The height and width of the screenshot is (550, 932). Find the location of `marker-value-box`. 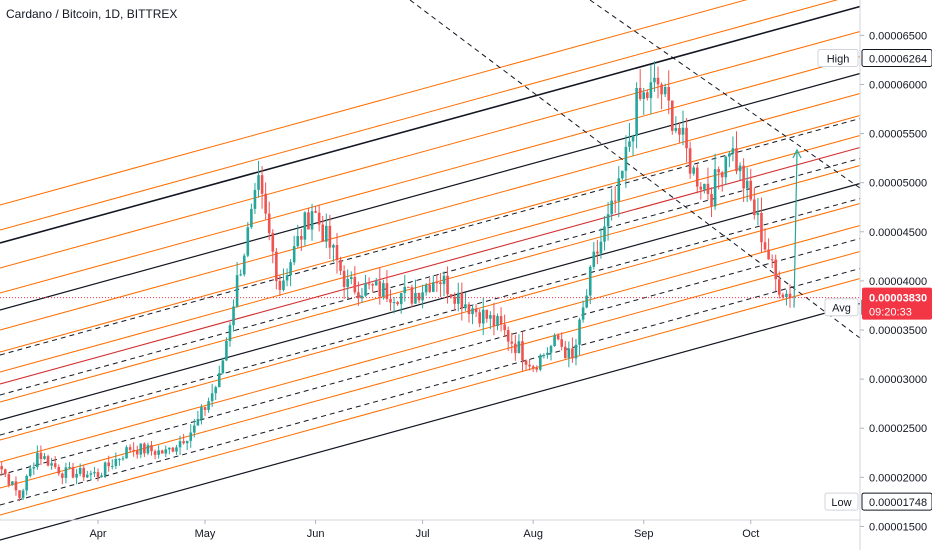

marker-value-box is located at coordinates (896, 501).